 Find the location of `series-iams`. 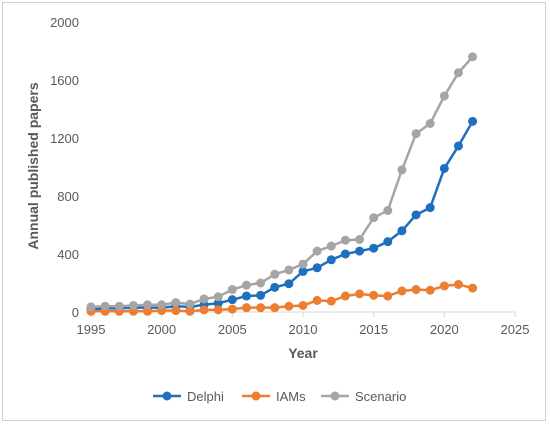

series-iams is located at coordinates (282, 297).